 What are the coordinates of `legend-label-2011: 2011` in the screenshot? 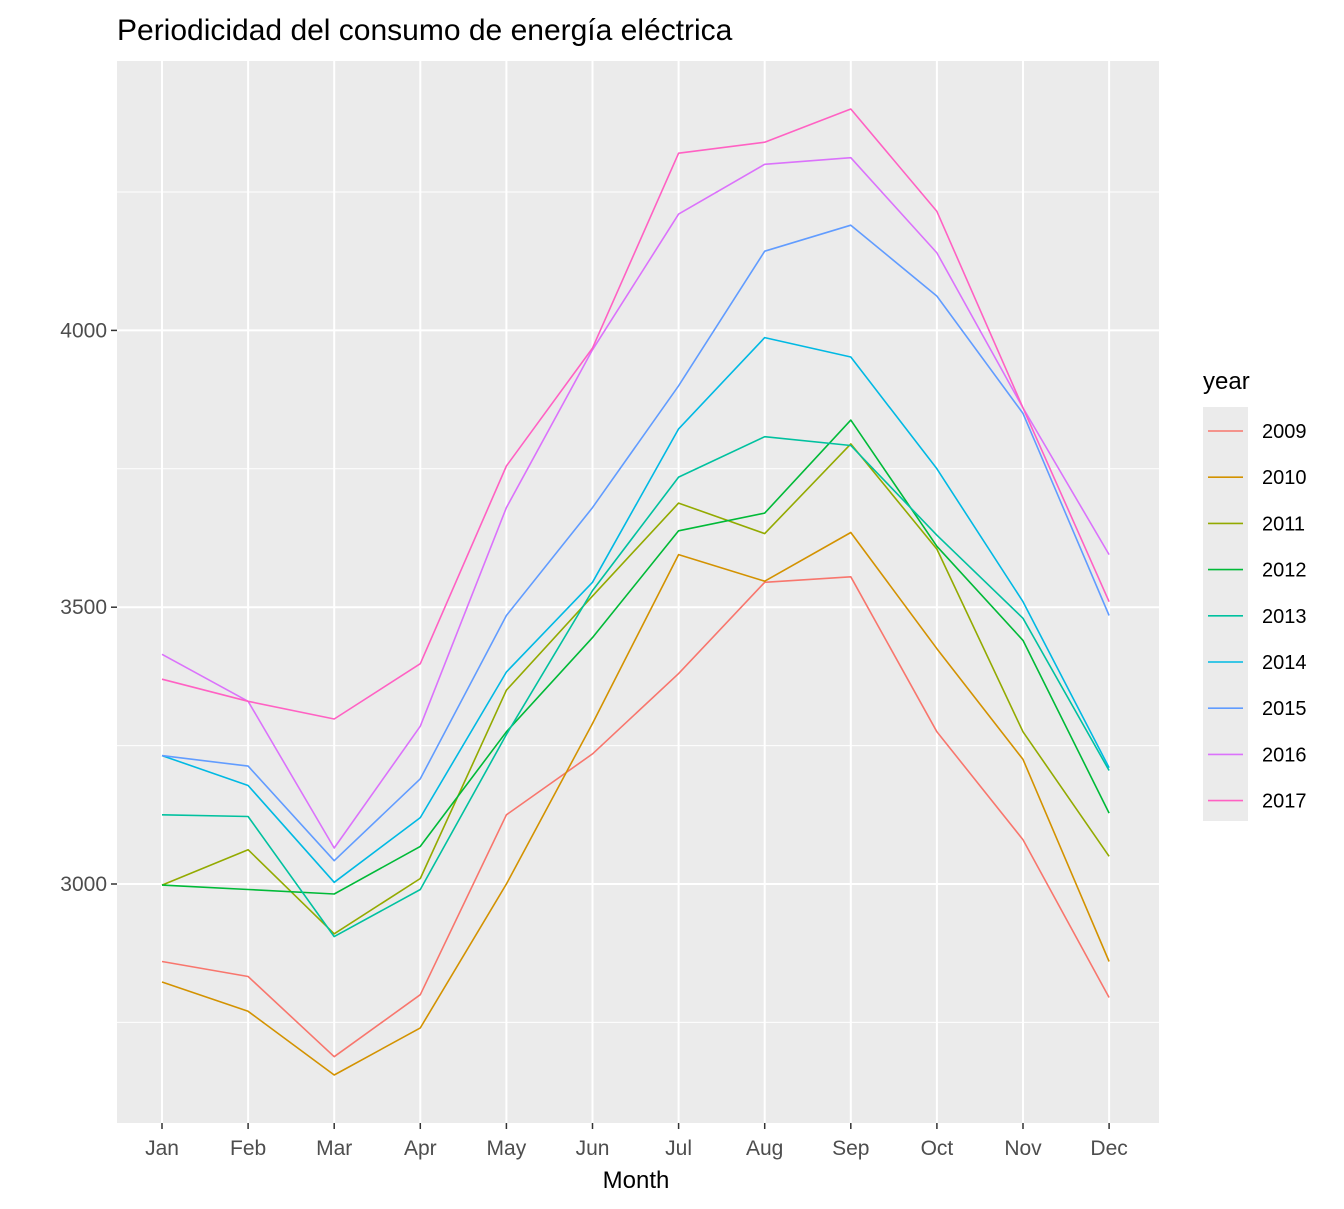 It's located at (1283, 524).